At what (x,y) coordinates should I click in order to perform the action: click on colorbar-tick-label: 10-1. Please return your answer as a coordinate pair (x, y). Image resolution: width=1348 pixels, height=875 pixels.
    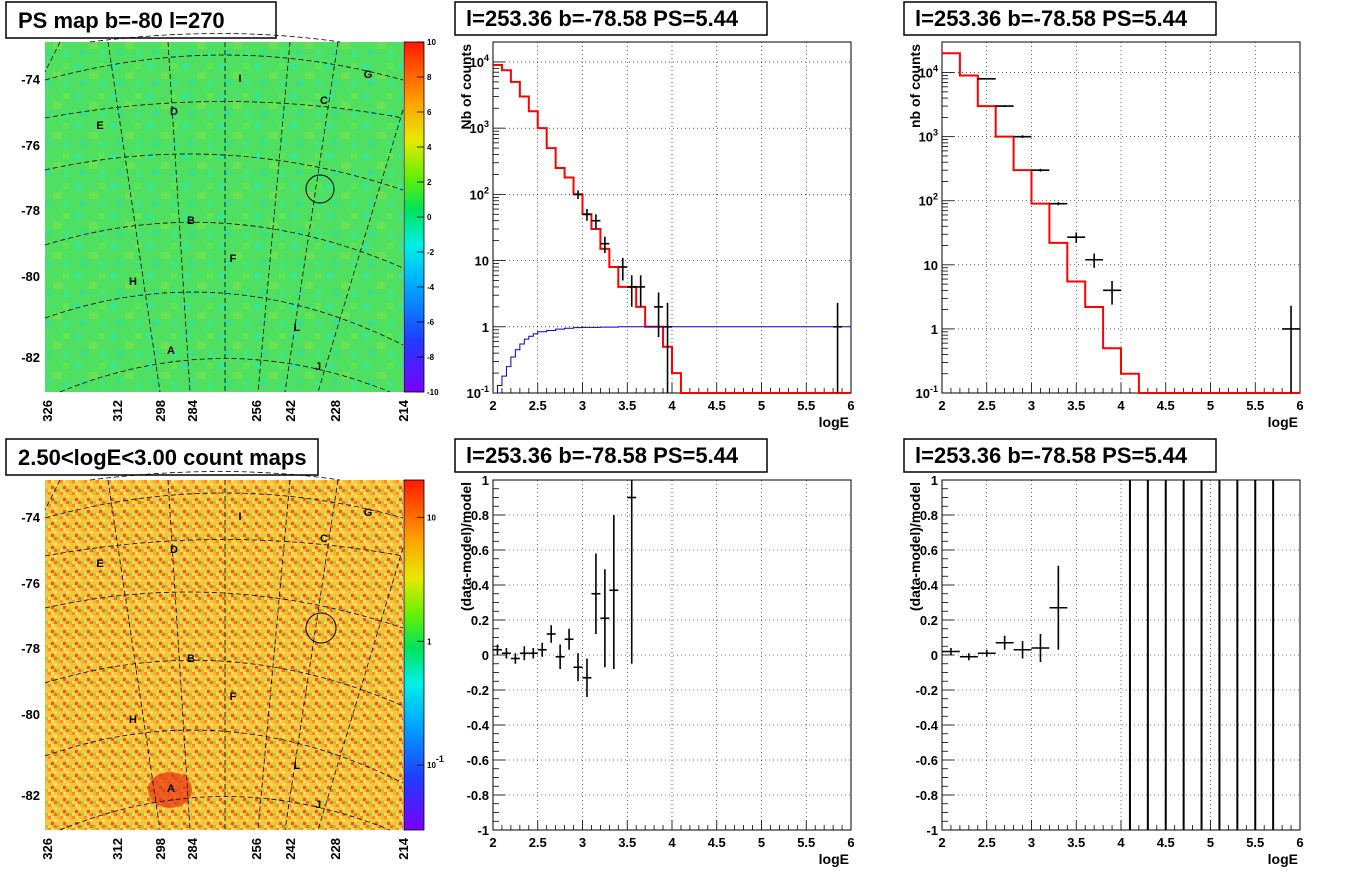
    Looking at the image, I should click on (435, 762).